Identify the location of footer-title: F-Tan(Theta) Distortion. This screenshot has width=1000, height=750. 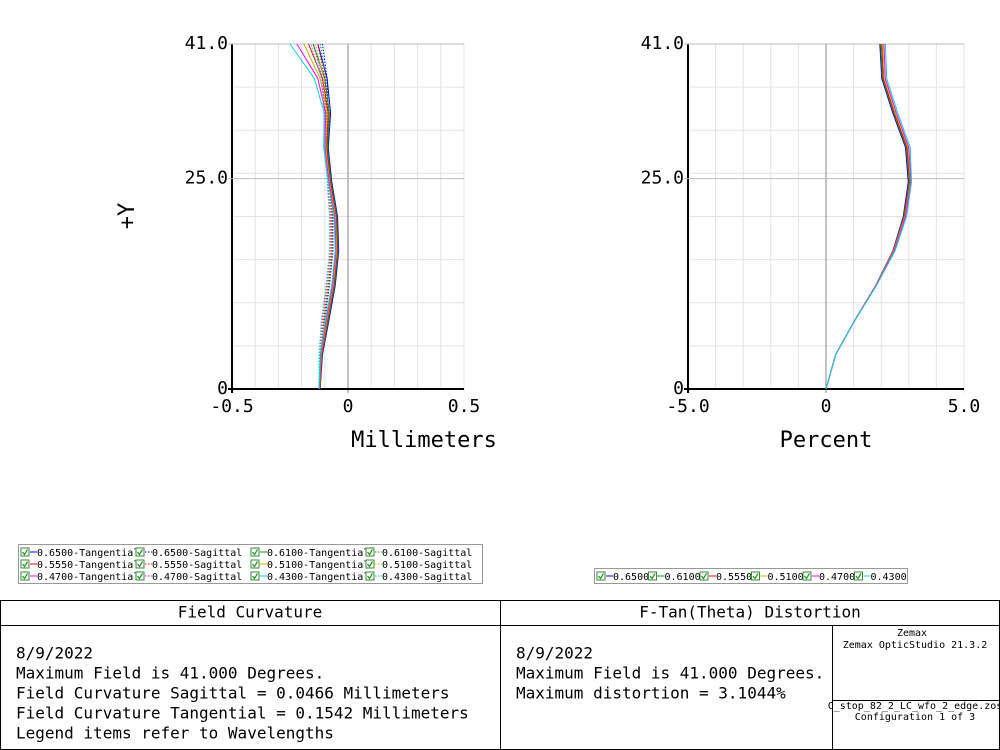
(750, 612).